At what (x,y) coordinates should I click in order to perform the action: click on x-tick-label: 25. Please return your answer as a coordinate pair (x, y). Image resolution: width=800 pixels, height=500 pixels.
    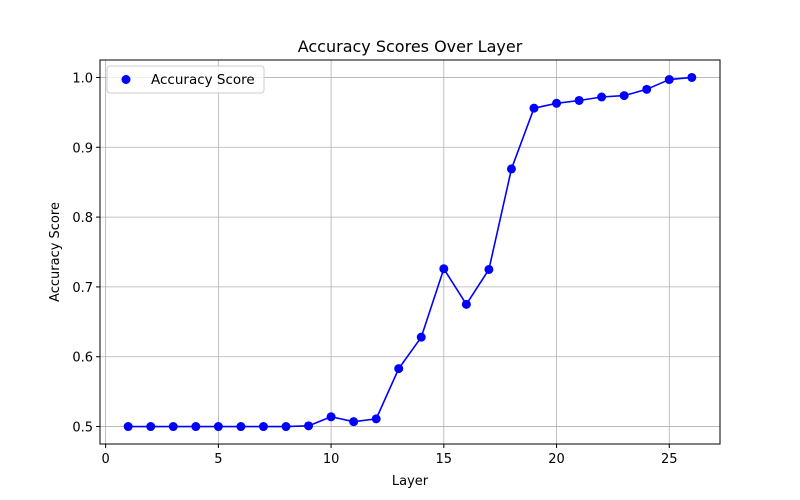
    Looking at the image, I should click on (669, 459).